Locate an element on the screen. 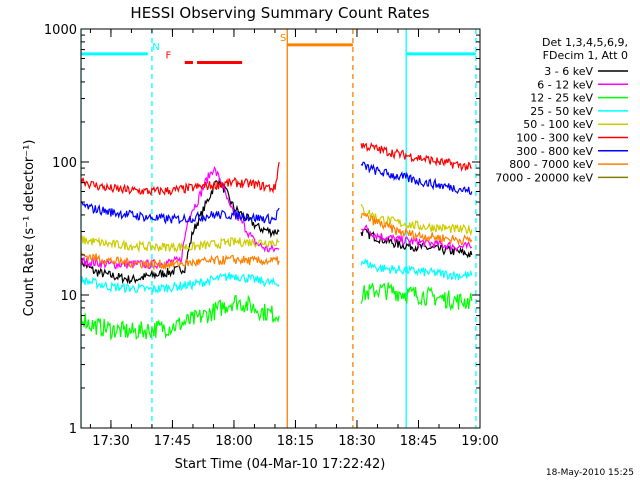 The height and width of the screenshot is (485, 640). state-n-label: N is located at coordinates (155, 47).